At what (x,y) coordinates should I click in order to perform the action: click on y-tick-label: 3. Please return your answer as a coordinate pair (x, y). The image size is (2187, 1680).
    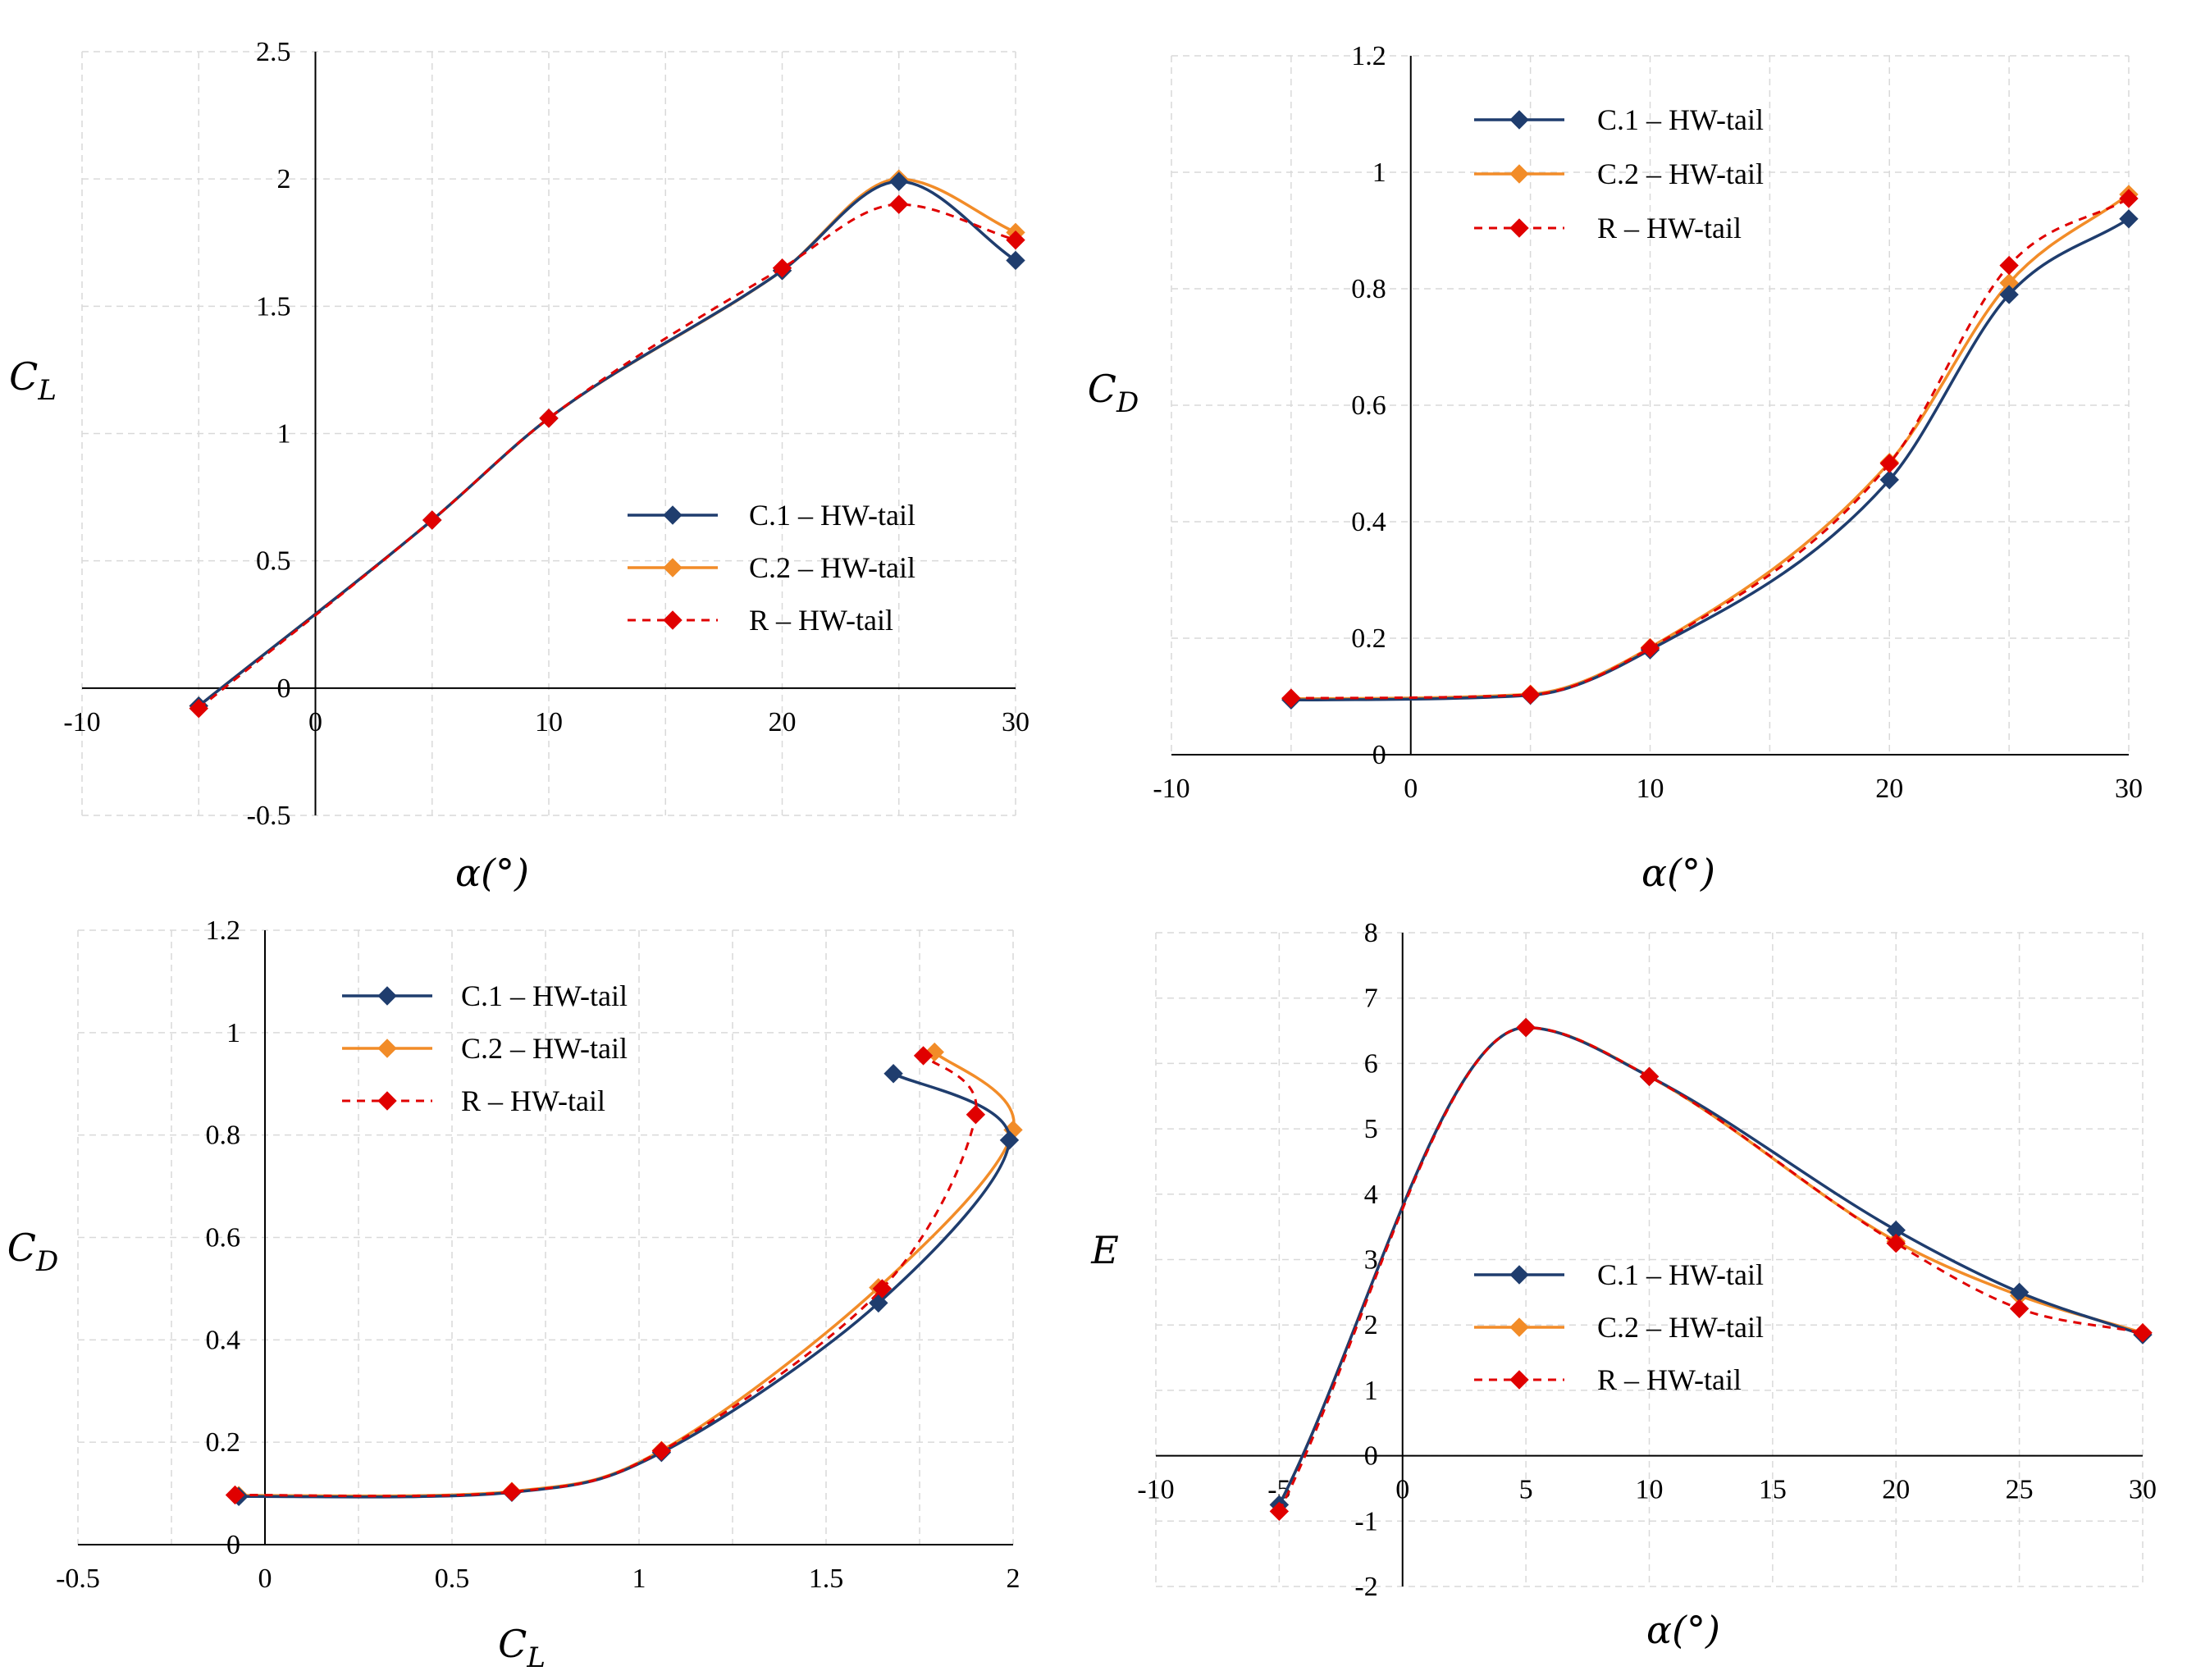
    Looking at the image, I should click on (1371, 1261).